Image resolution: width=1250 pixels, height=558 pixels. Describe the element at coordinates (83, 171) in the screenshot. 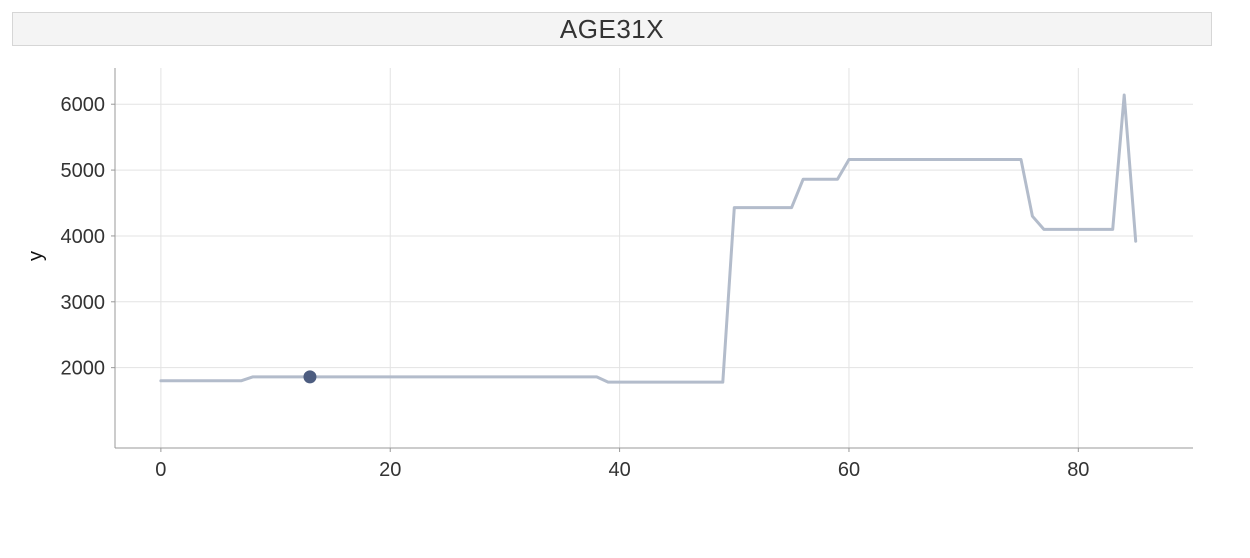

I see `y-tick-label: 5000` at that location.